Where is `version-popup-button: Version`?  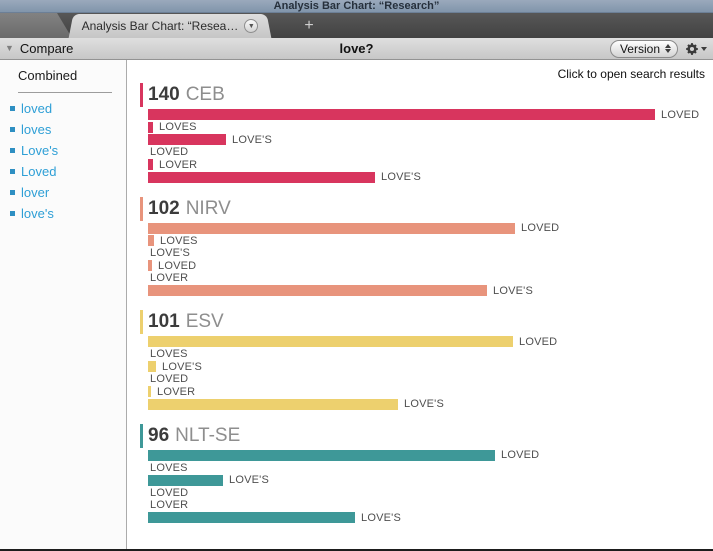 version-popup-button: Version is located at coordinates (643, 48).